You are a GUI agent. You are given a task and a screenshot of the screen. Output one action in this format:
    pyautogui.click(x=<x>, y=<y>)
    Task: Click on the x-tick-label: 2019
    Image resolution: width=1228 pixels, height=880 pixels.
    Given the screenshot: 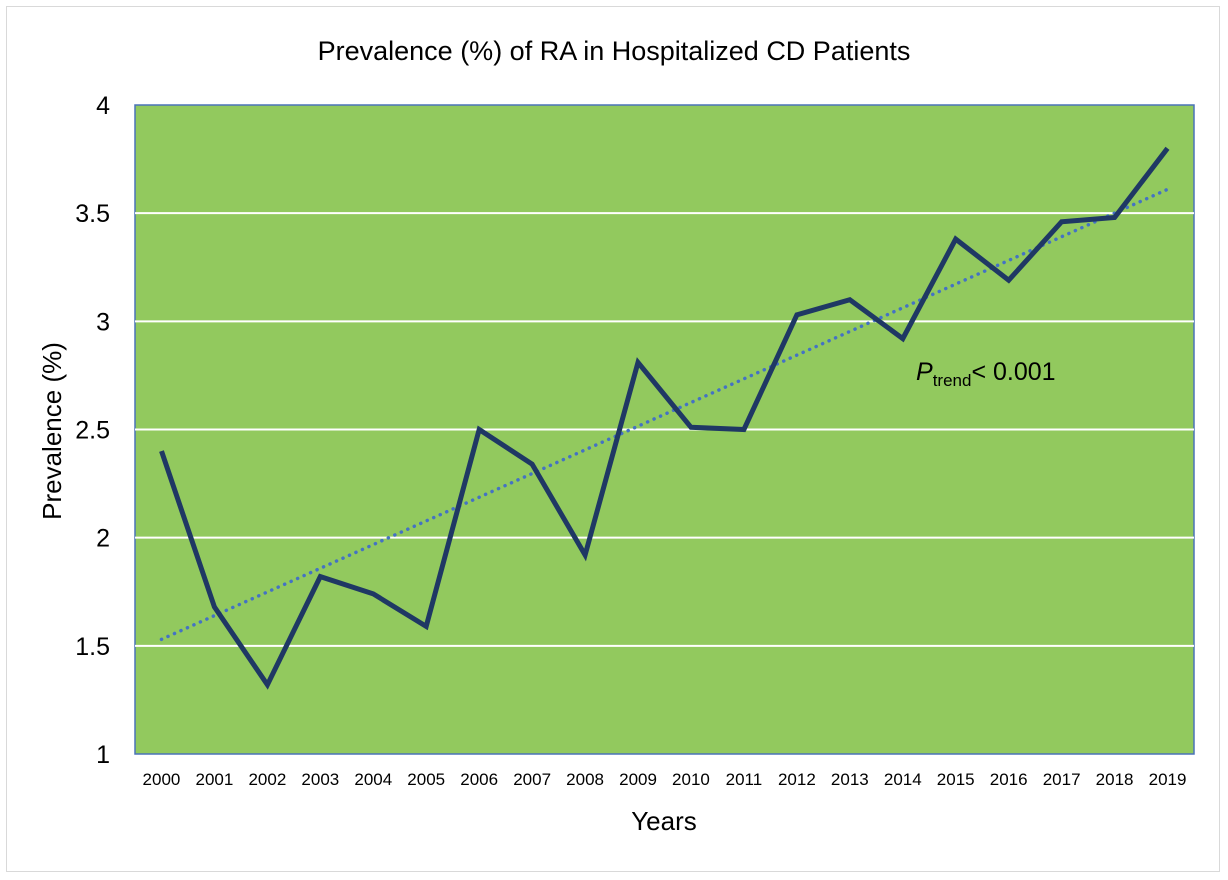 What is the action you would take?
    pyautogui.click(x=1168, y=779)
    